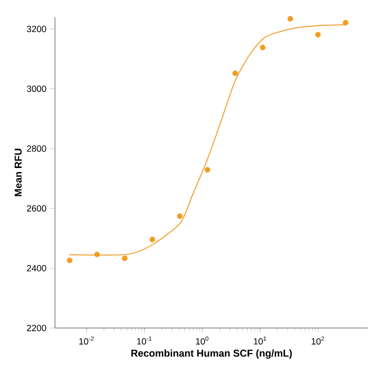 The image size is (375, 375). I want to click on x-tick-label: 10$^{0}$, so click(202, 340).